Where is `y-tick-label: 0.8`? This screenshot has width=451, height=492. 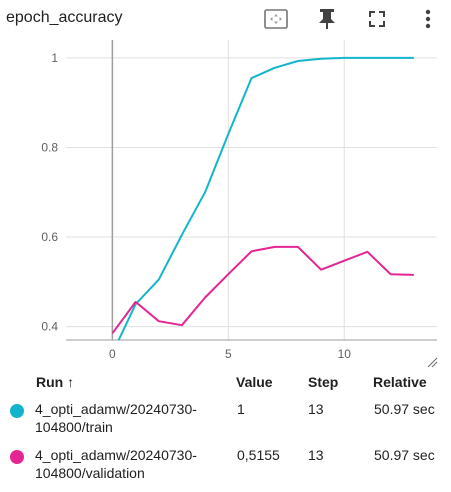
y-tick-label: 0.8 is located at coordinates (49, 147).